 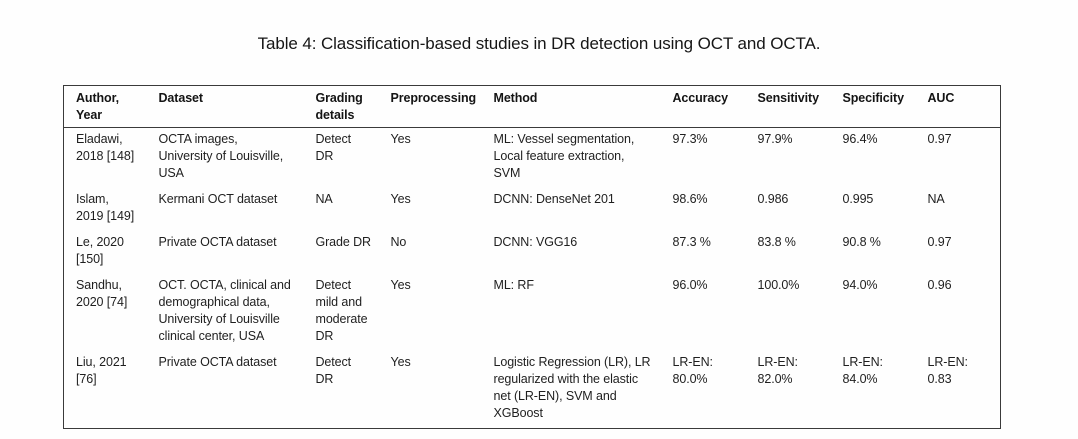 I want to click on cell-preprocessing: No, so click(x=398, y=242).